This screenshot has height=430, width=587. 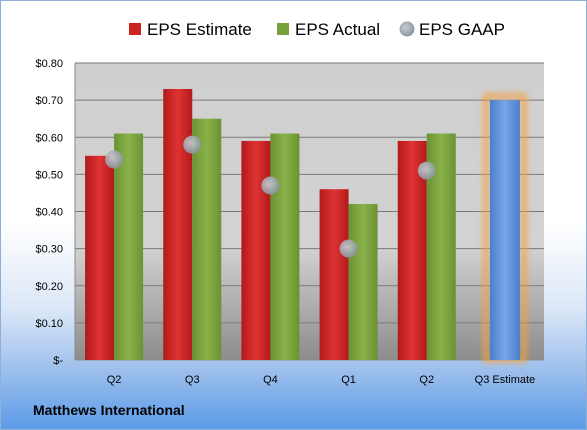 What do you see at coordinates (109, 410) in the screenshot?
I see `company-name: Matthews International` at bounding box center [109, 410].